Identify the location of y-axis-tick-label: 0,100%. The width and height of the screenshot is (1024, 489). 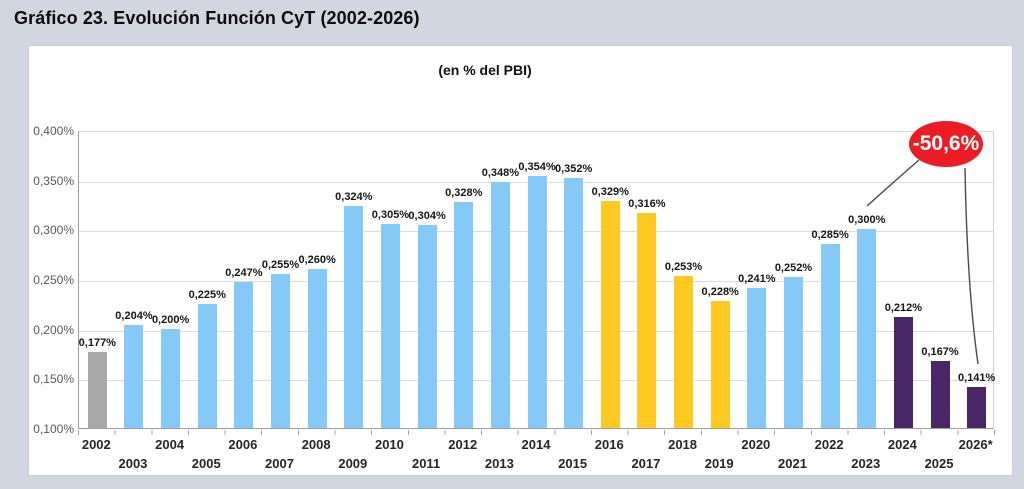
(53, 429).